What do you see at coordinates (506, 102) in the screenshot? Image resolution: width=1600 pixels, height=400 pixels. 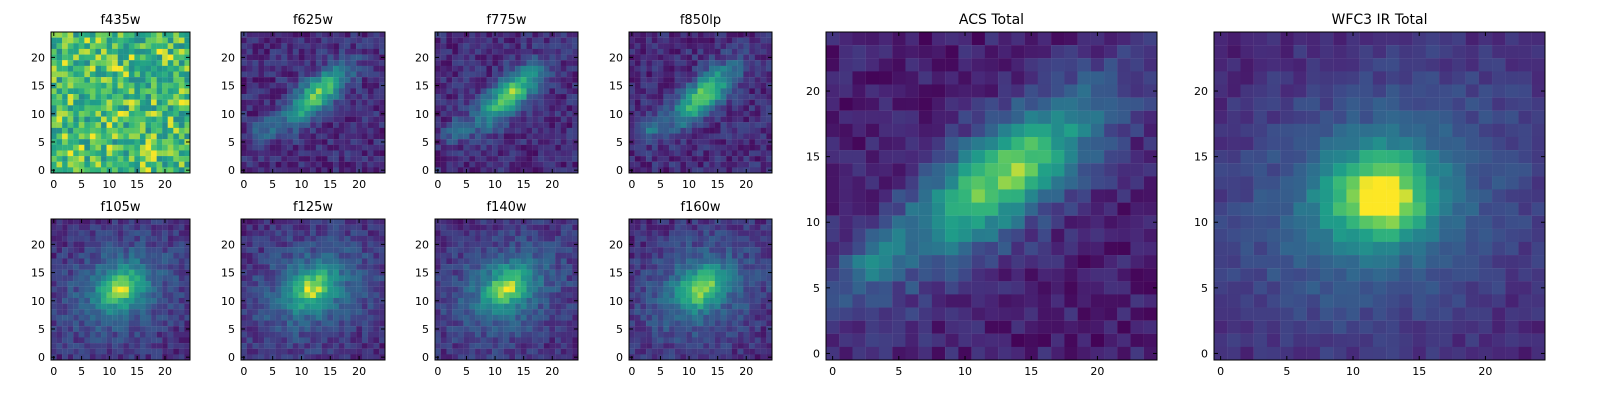 I see `axes-frame` at bounding box center [506, 102].